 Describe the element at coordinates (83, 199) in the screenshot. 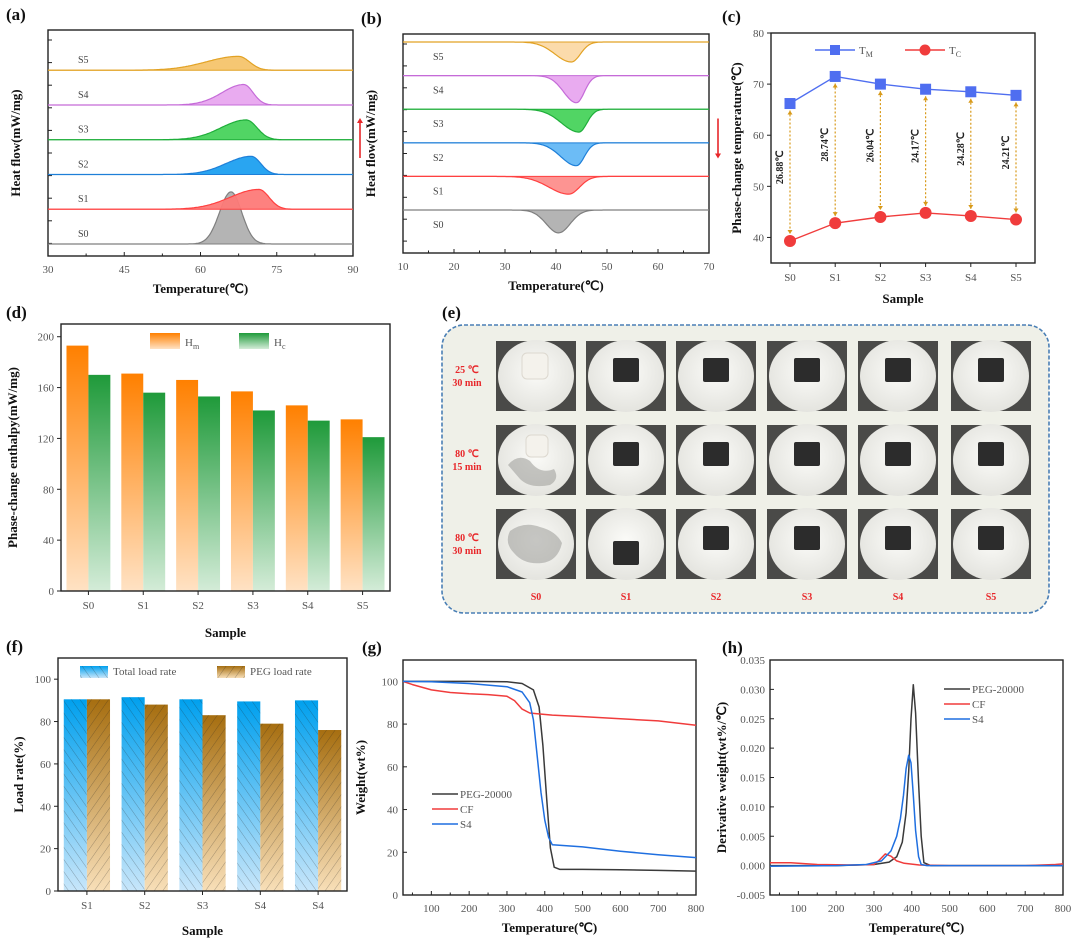

I see `series-label: S1` at that location.